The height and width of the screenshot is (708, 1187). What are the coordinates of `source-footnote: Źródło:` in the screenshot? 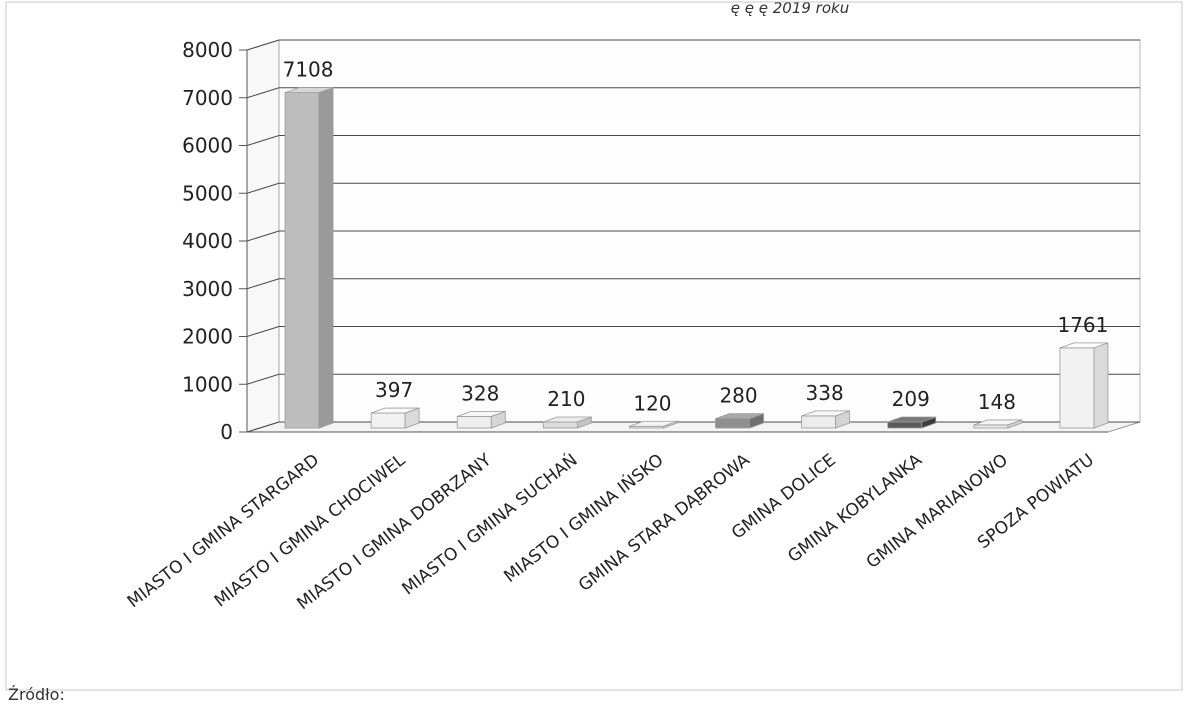 It's located at (36, 694).